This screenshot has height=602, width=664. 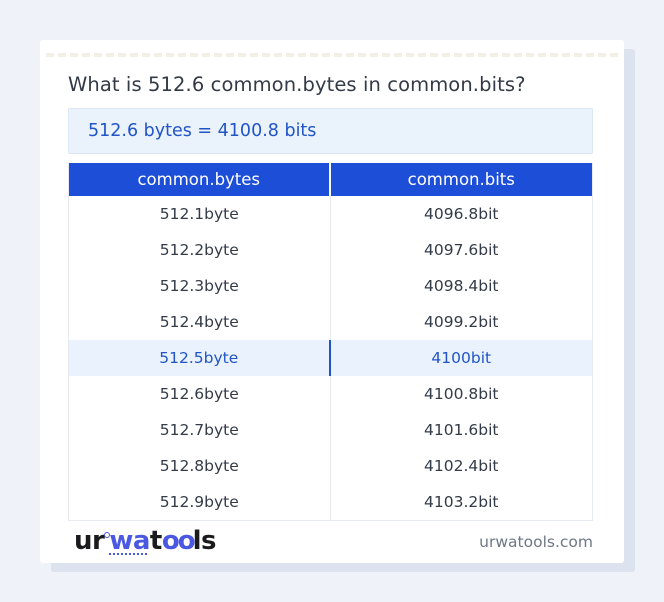 I want to click on decorative-dashed-line, so click(x=332, y=55).